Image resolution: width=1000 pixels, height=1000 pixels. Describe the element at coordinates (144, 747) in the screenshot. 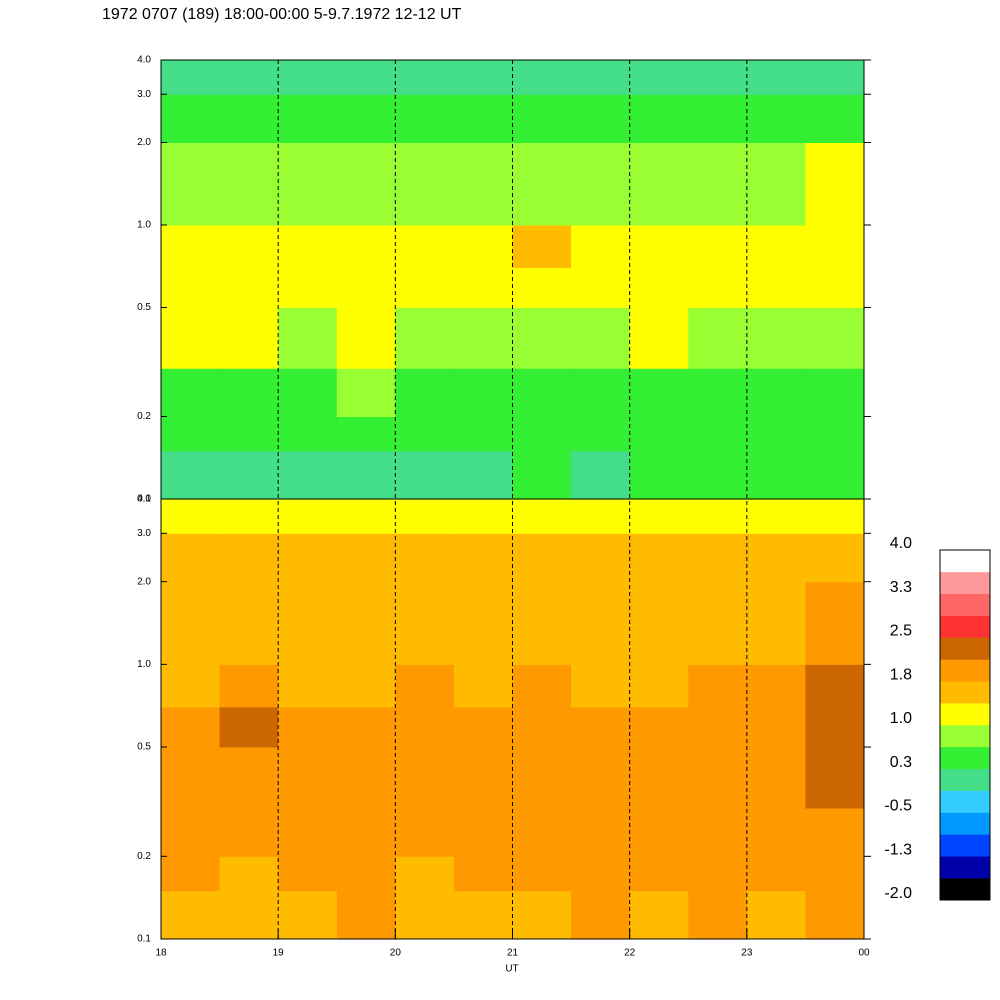

I see `y-tick-label: 0.5` at that location.